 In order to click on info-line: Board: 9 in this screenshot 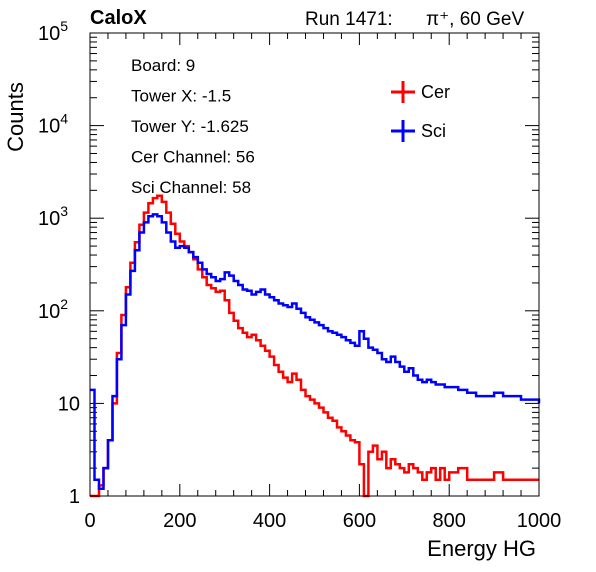, I will do `click(163, 65)`.